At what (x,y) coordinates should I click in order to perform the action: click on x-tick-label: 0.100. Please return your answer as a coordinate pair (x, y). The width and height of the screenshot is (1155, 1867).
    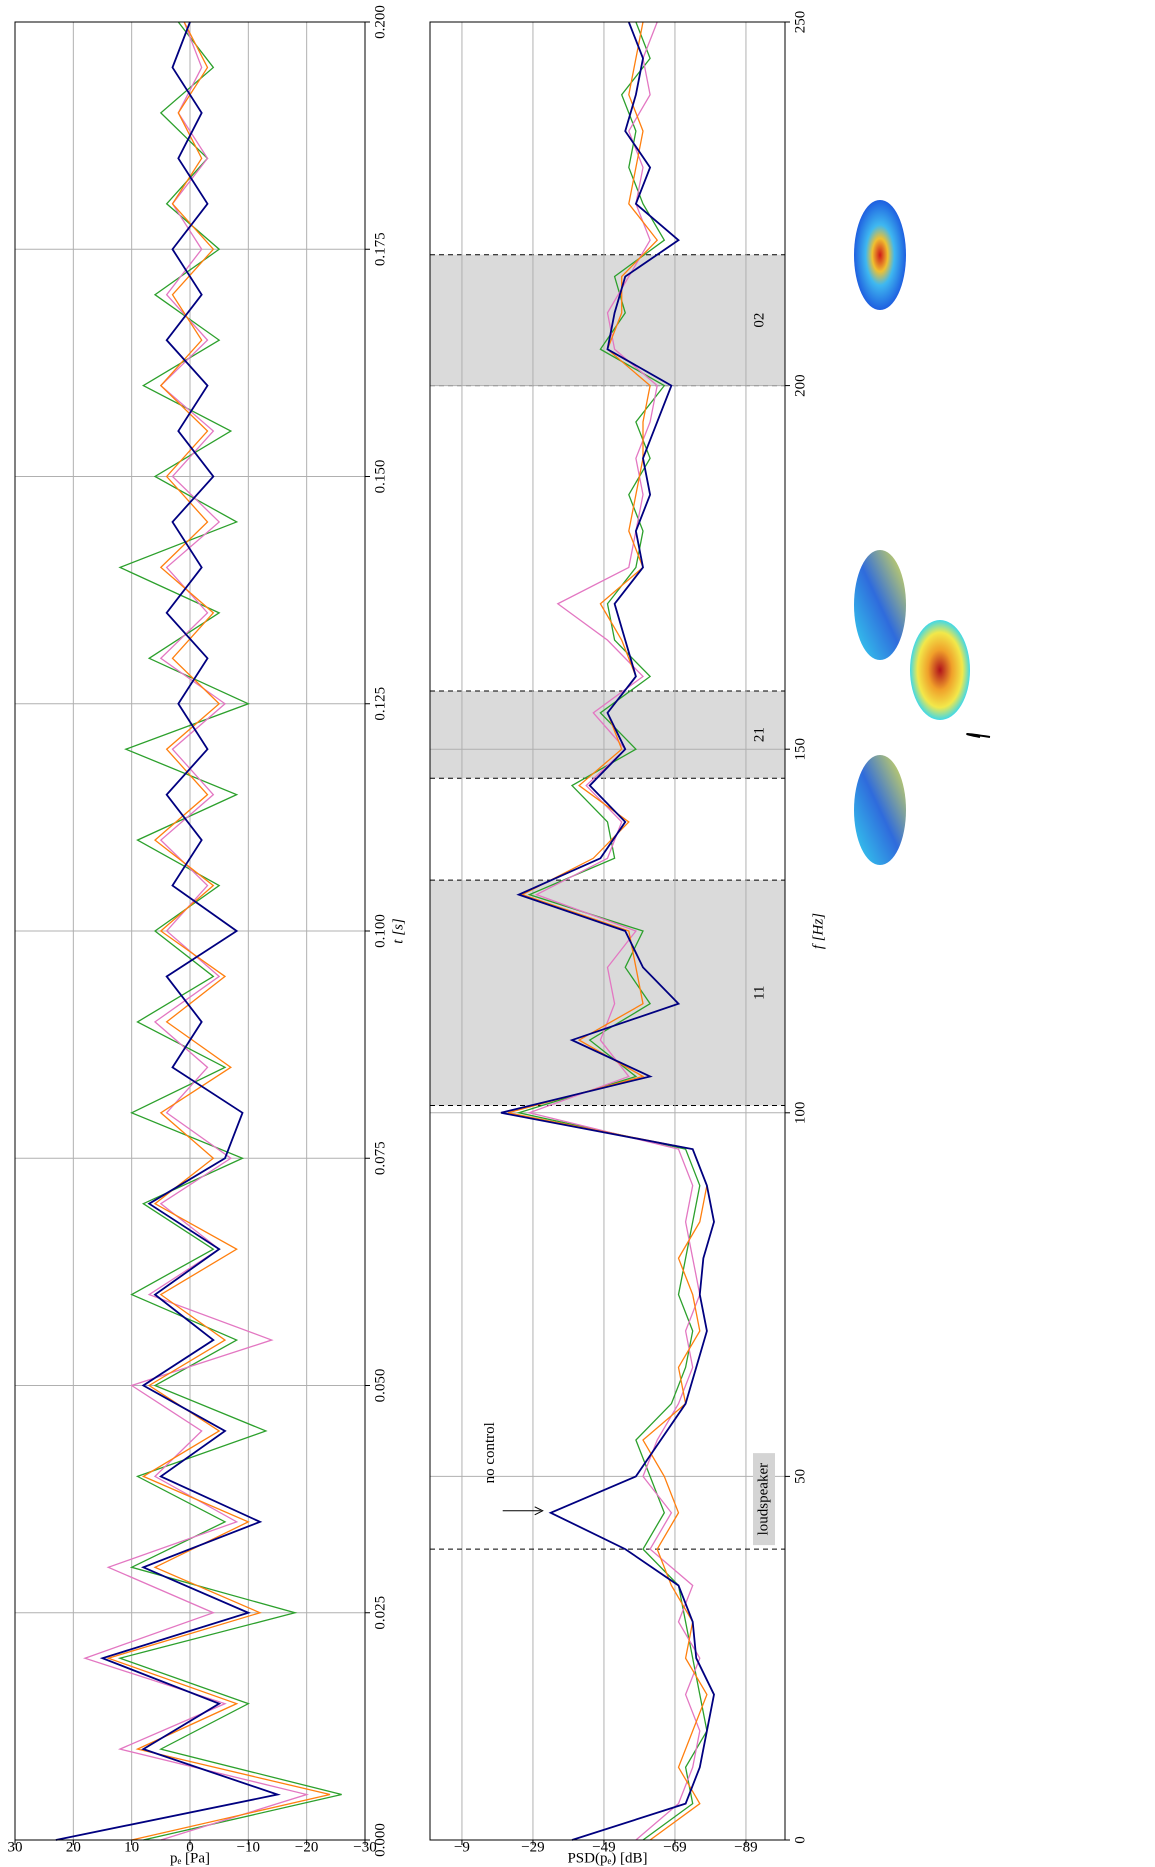
    Looking at the image, I should click on (380, 931).